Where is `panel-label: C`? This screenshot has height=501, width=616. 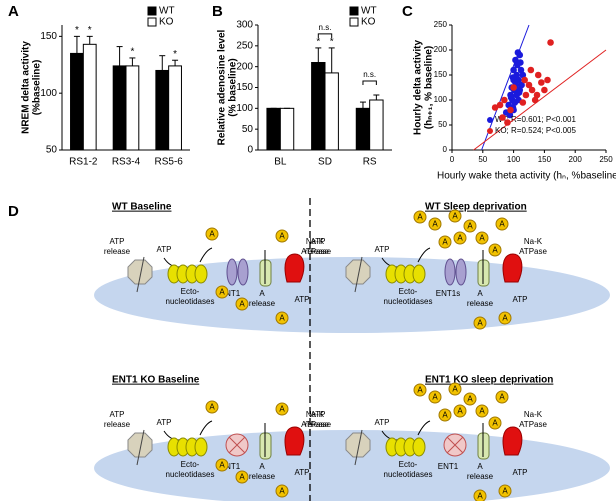 panel-label: C is located at coordinates (407, 11).